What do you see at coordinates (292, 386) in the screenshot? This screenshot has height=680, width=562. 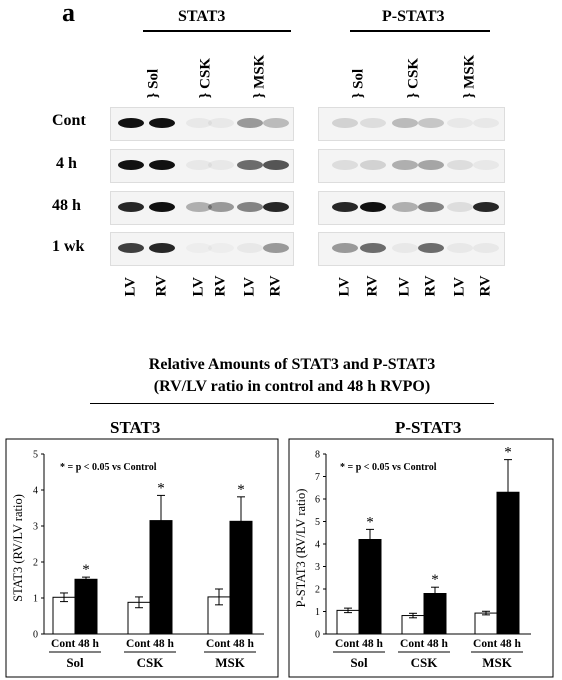 I see `figure-title-line2: (RV/LV ratio in control and 48 h RVPO)` at bounding box center [292, 386].